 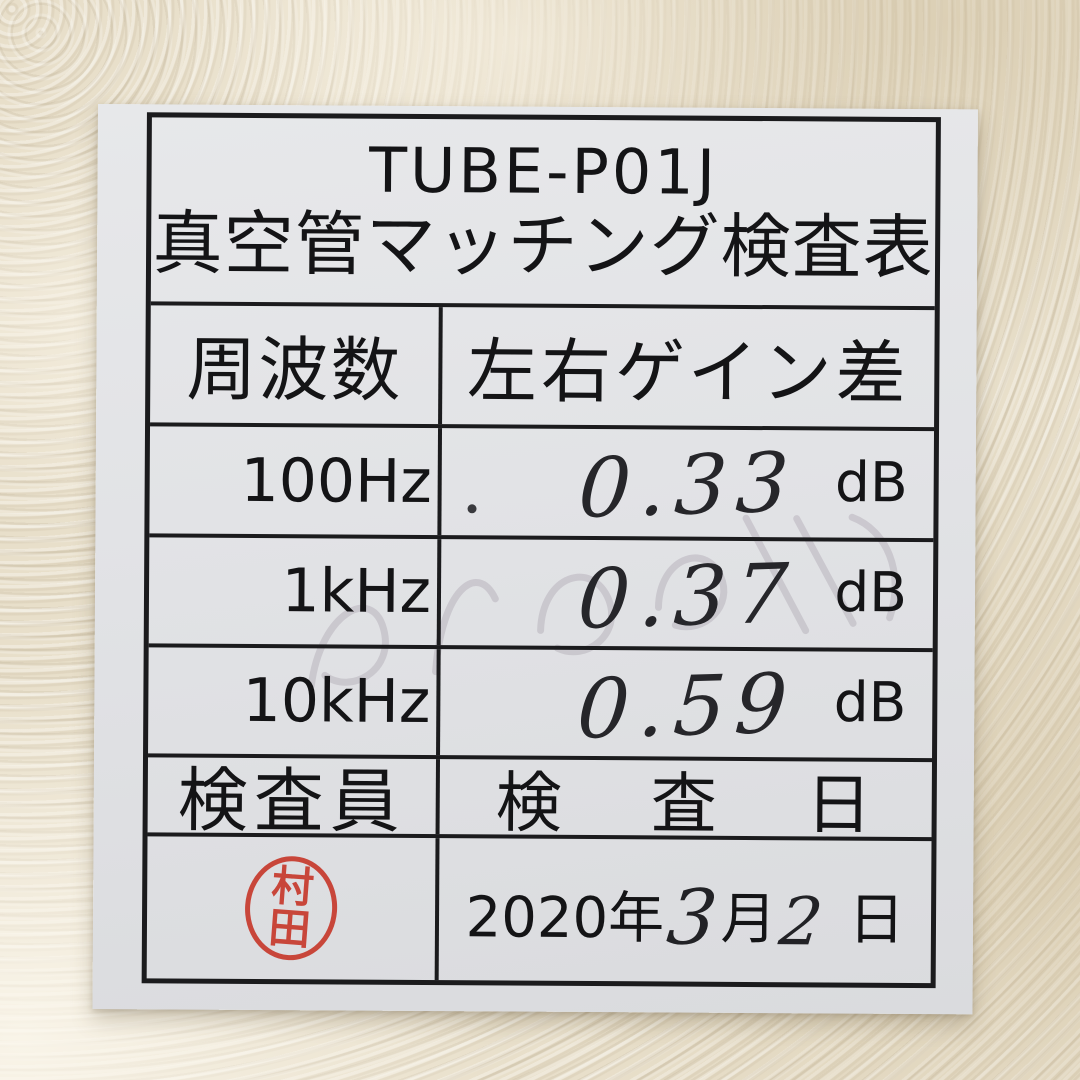 I want to click on inspection-date-cell: 2020年 3 月 2 日, so click(x=683, y=911).